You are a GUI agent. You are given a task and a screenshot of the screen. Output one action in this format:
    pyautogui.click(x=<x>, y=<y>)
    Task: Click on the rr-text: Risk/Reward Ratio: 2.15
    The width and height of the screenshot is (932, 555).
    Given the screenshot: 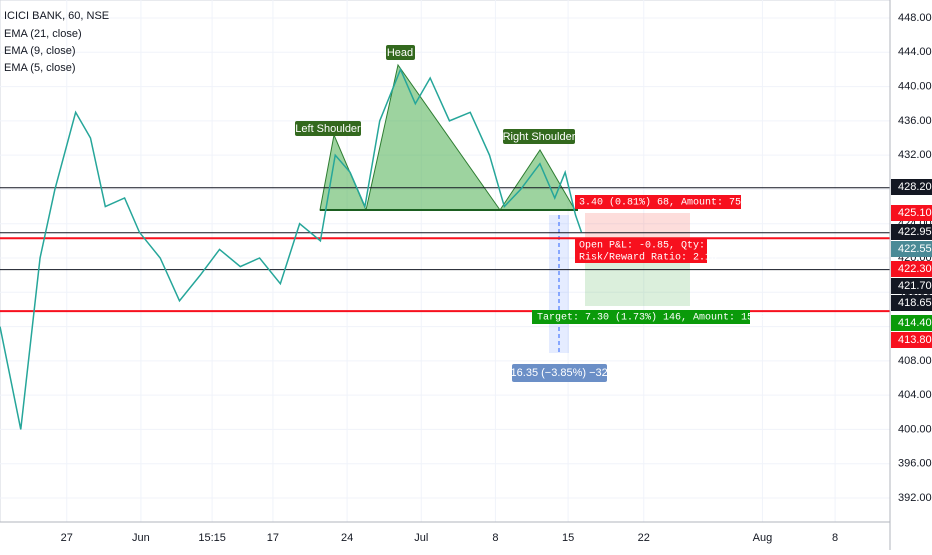 What is the action you would take?
    pyautogui.click(x=648, y=258)
    